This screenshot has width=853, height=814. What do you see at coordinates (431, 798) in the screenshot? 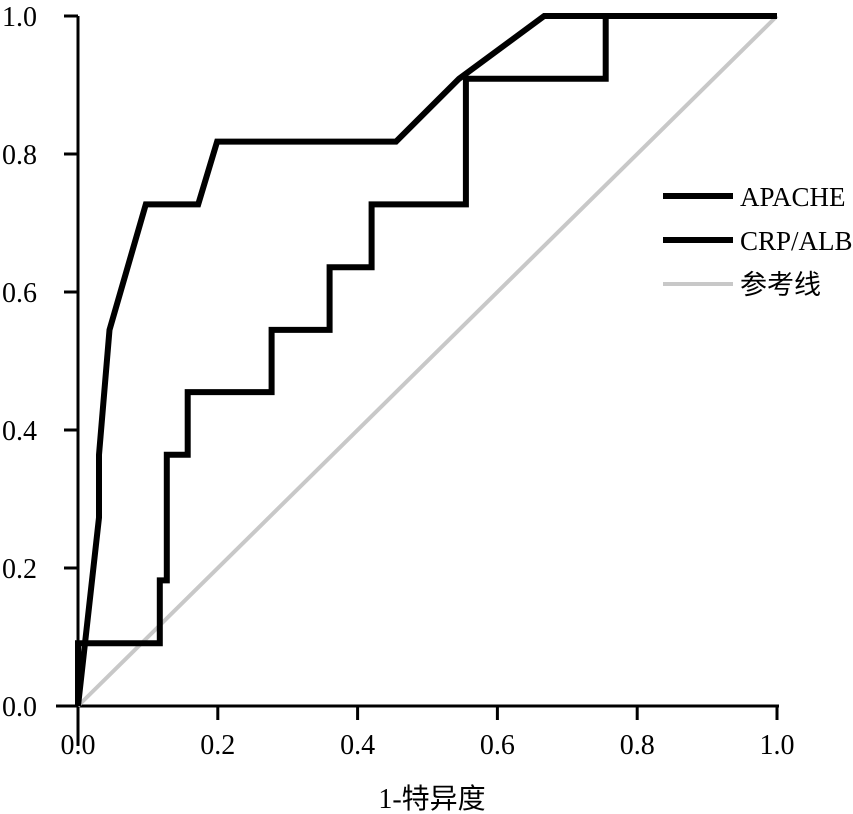
I see `x-axis-label: 1-特异度` at bounding box center [431, 798].